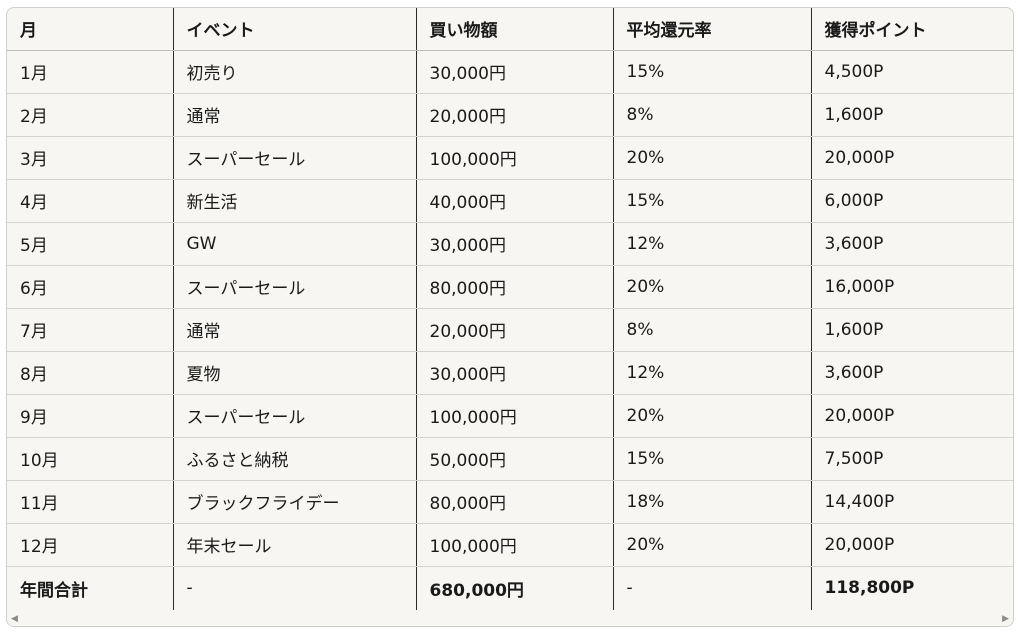 The height and width of the screenshot is (635, 1024). Describe the element at coordinates (1005, 619) in the screenshot. I see `chevron-right-icon: ▶` at that location.